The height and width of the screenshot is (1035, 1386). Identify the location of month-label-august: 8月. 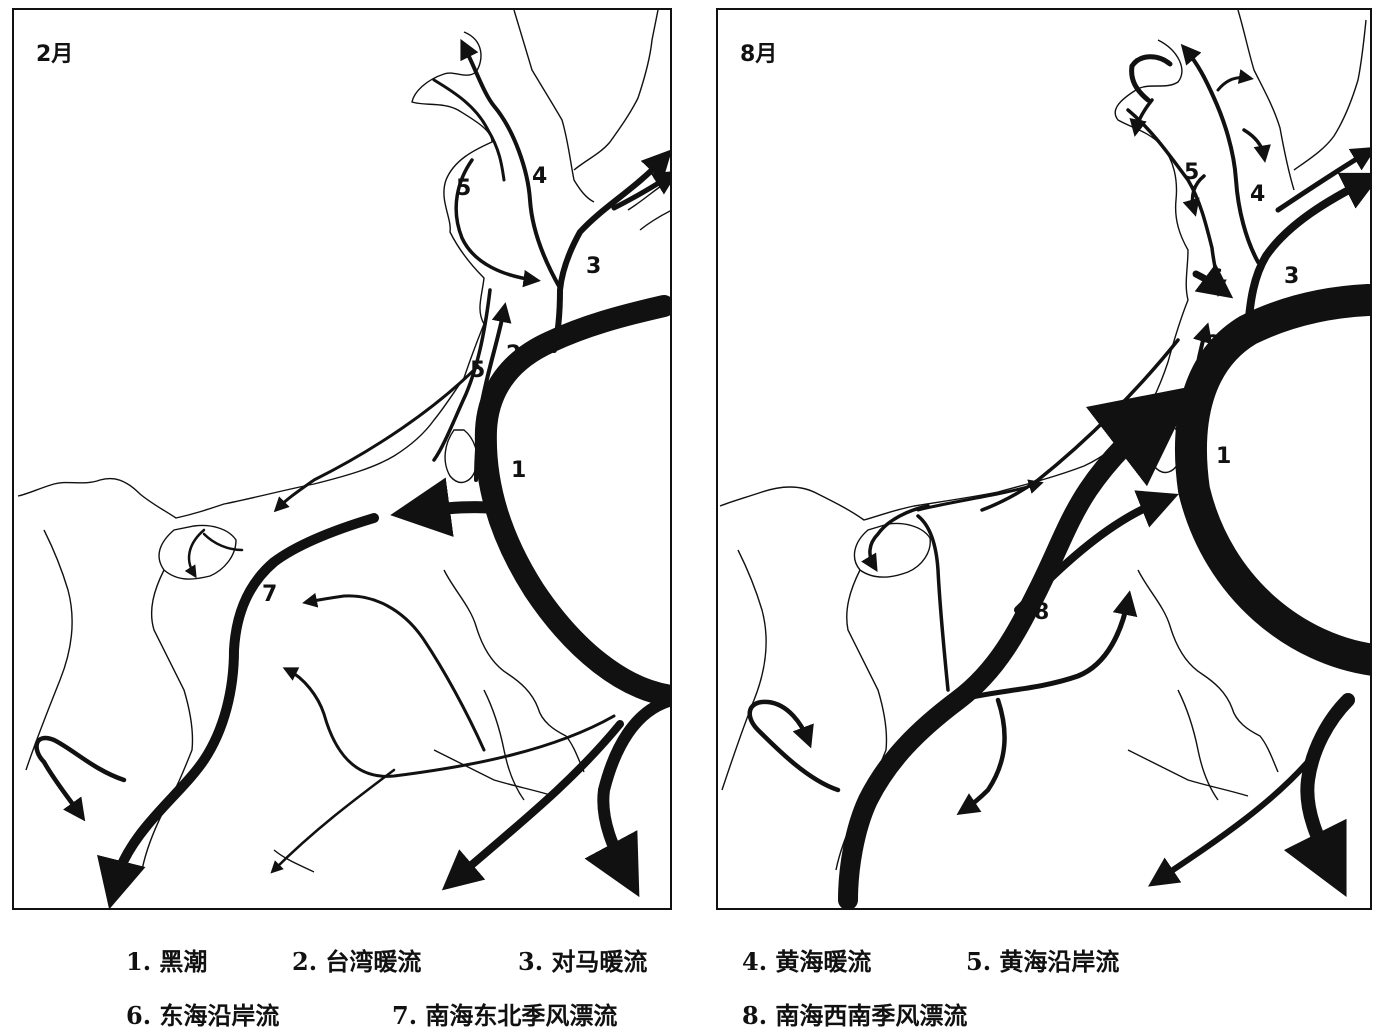
(759, 54).